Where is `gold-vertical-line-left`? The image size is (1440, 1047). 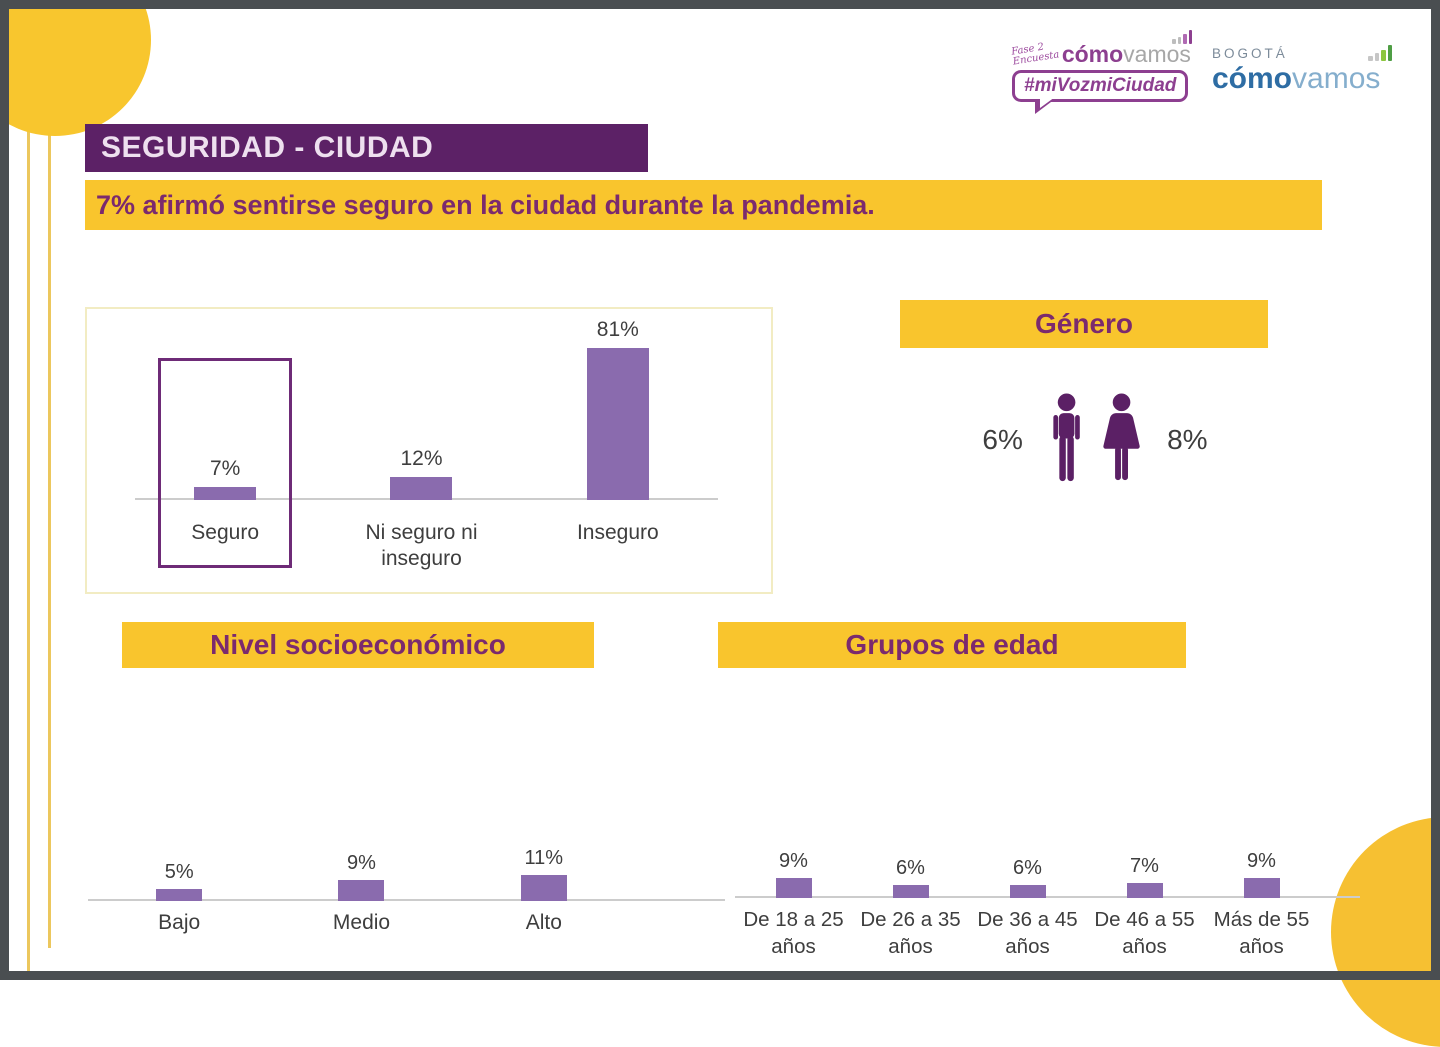 gold-vertical-line-left is located at coordinates (28, 520).